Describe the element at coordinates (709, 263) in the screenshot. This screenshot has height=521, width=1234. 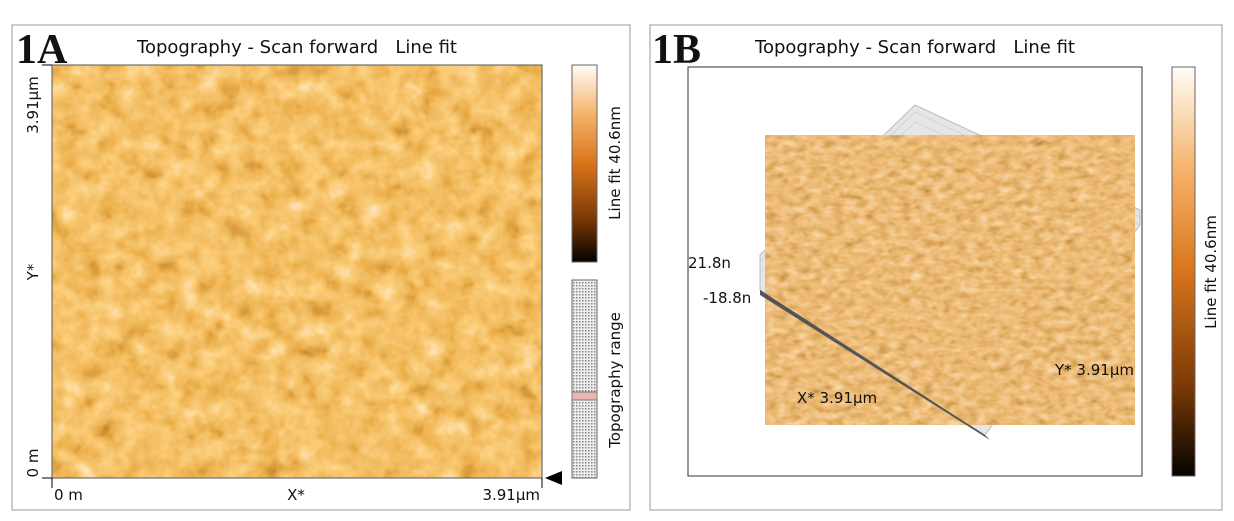
I see `z-top: 21.8n` at that location.